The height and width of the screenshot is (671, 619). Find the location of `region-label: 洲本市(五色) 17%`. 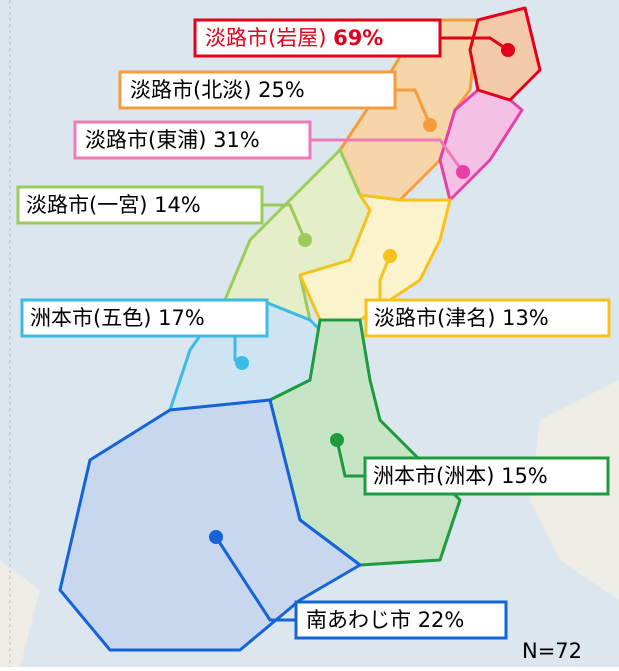

region-label: 洲本市(五色) 17% is located at coordinates (117, 318).